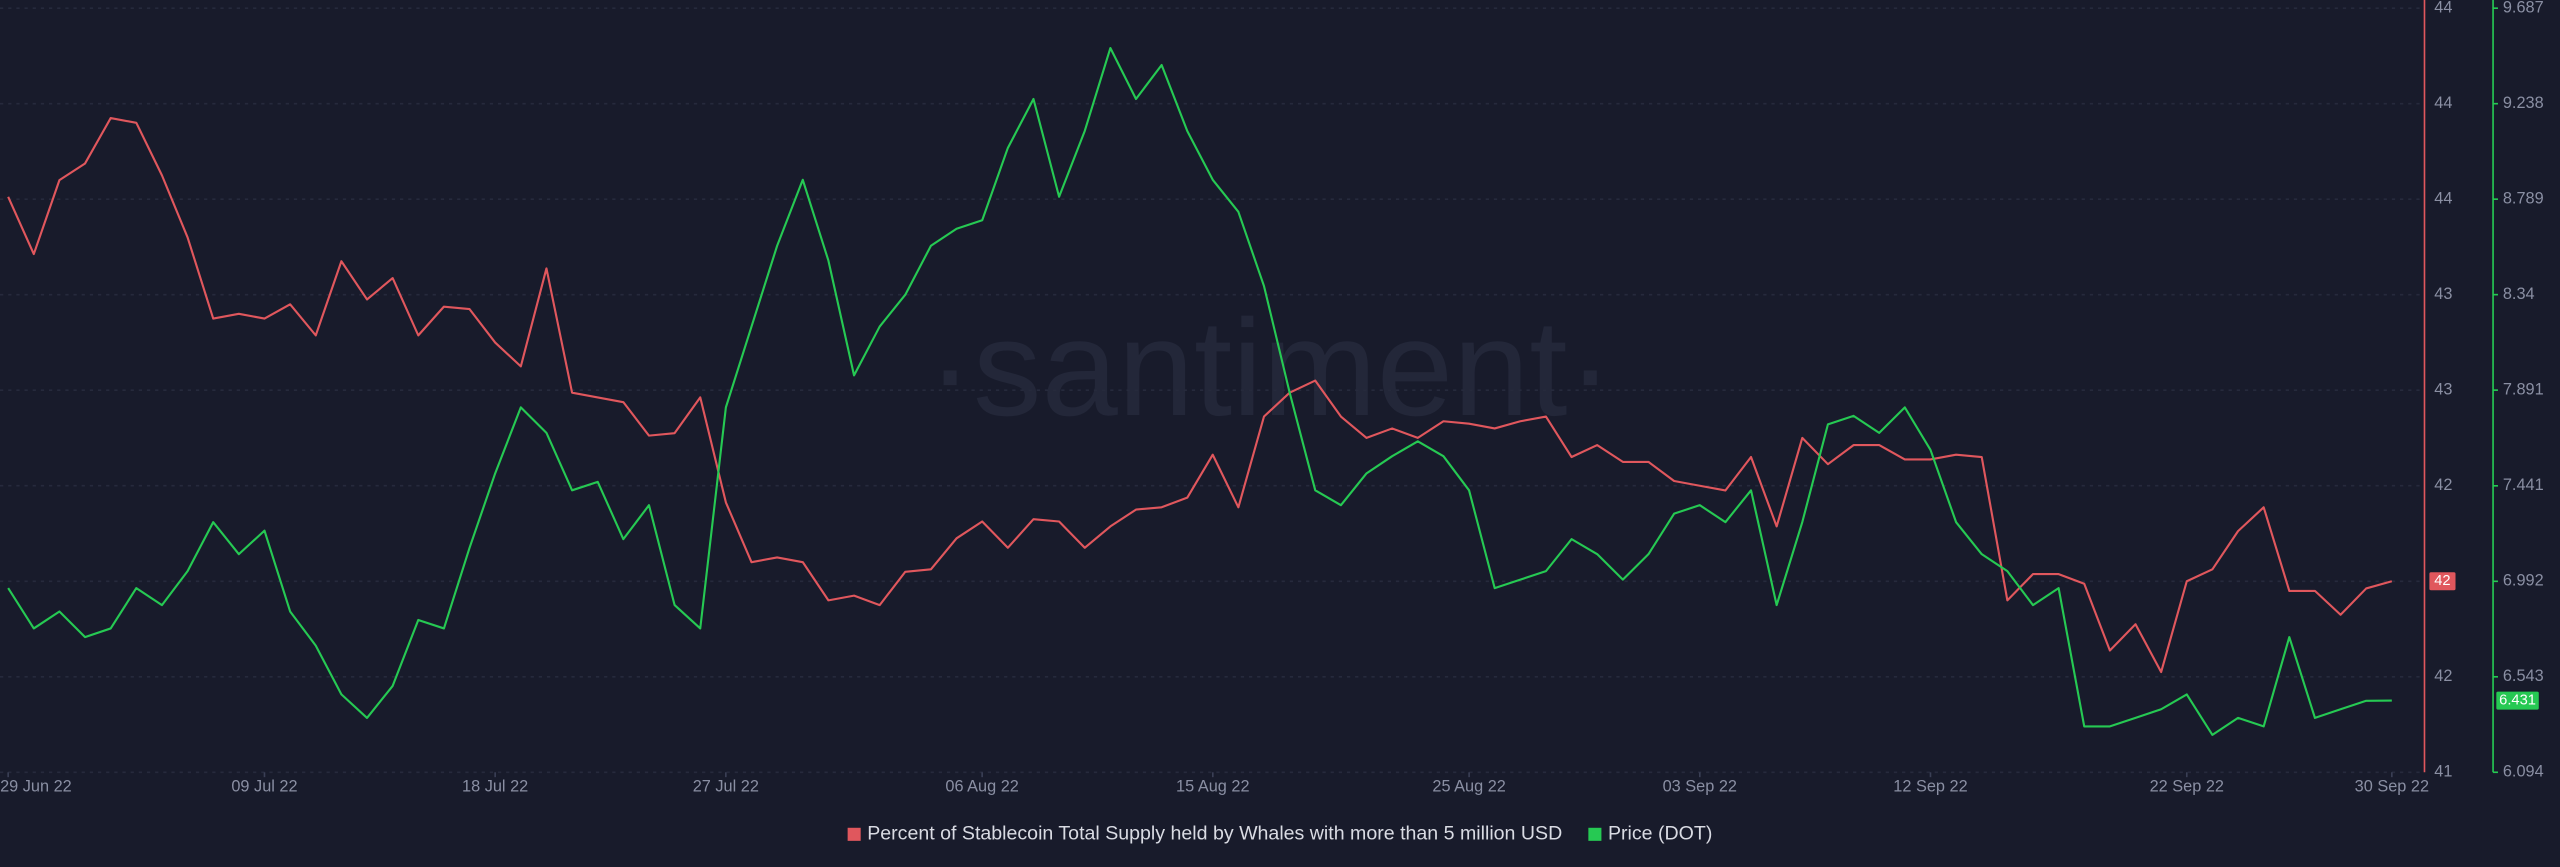  Describe the element at coordinates (1930, 786) in the screenshot. I see `x-tick-label: 12 Sep 22` at that location.